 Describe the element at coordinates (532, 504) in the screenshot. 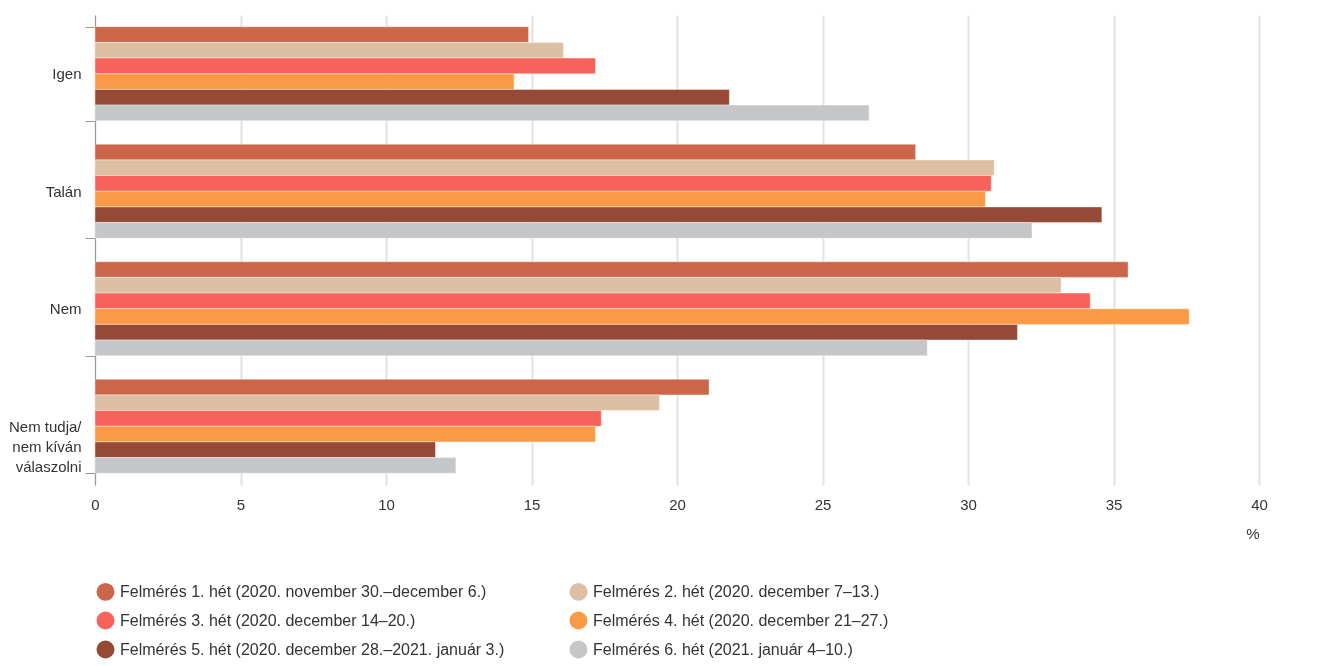

I see `x-tick-label: 15` at that location.